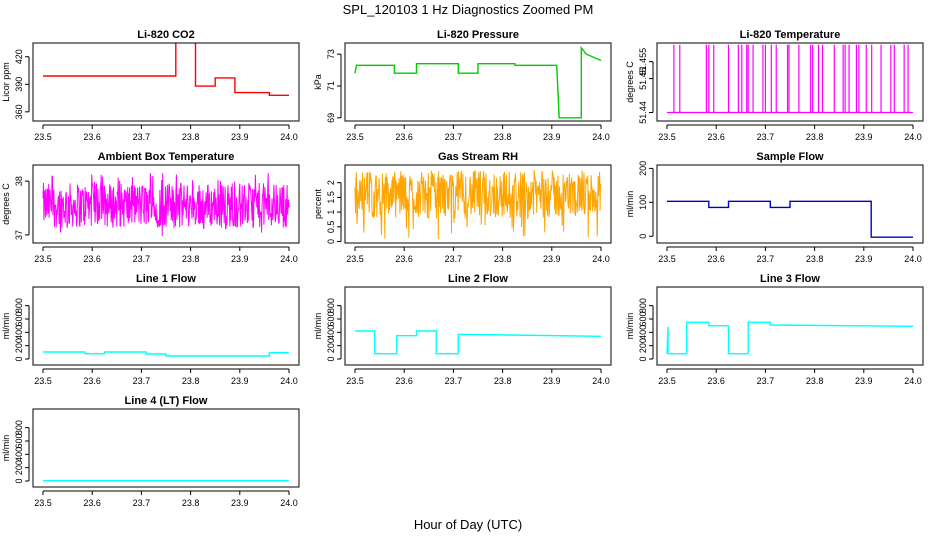  Describe the element at coordinates (19, 84) in the screenshot. I see `y-tick-label: 390` at that location.